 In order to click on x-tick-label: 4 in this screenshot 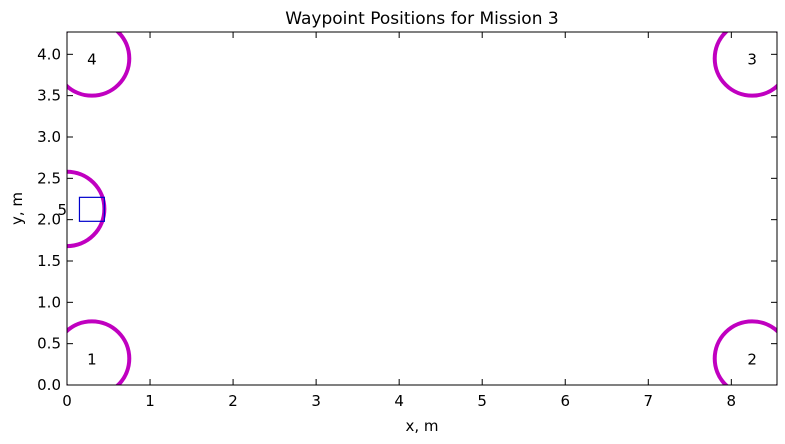, I will do `click(399, 401)`.